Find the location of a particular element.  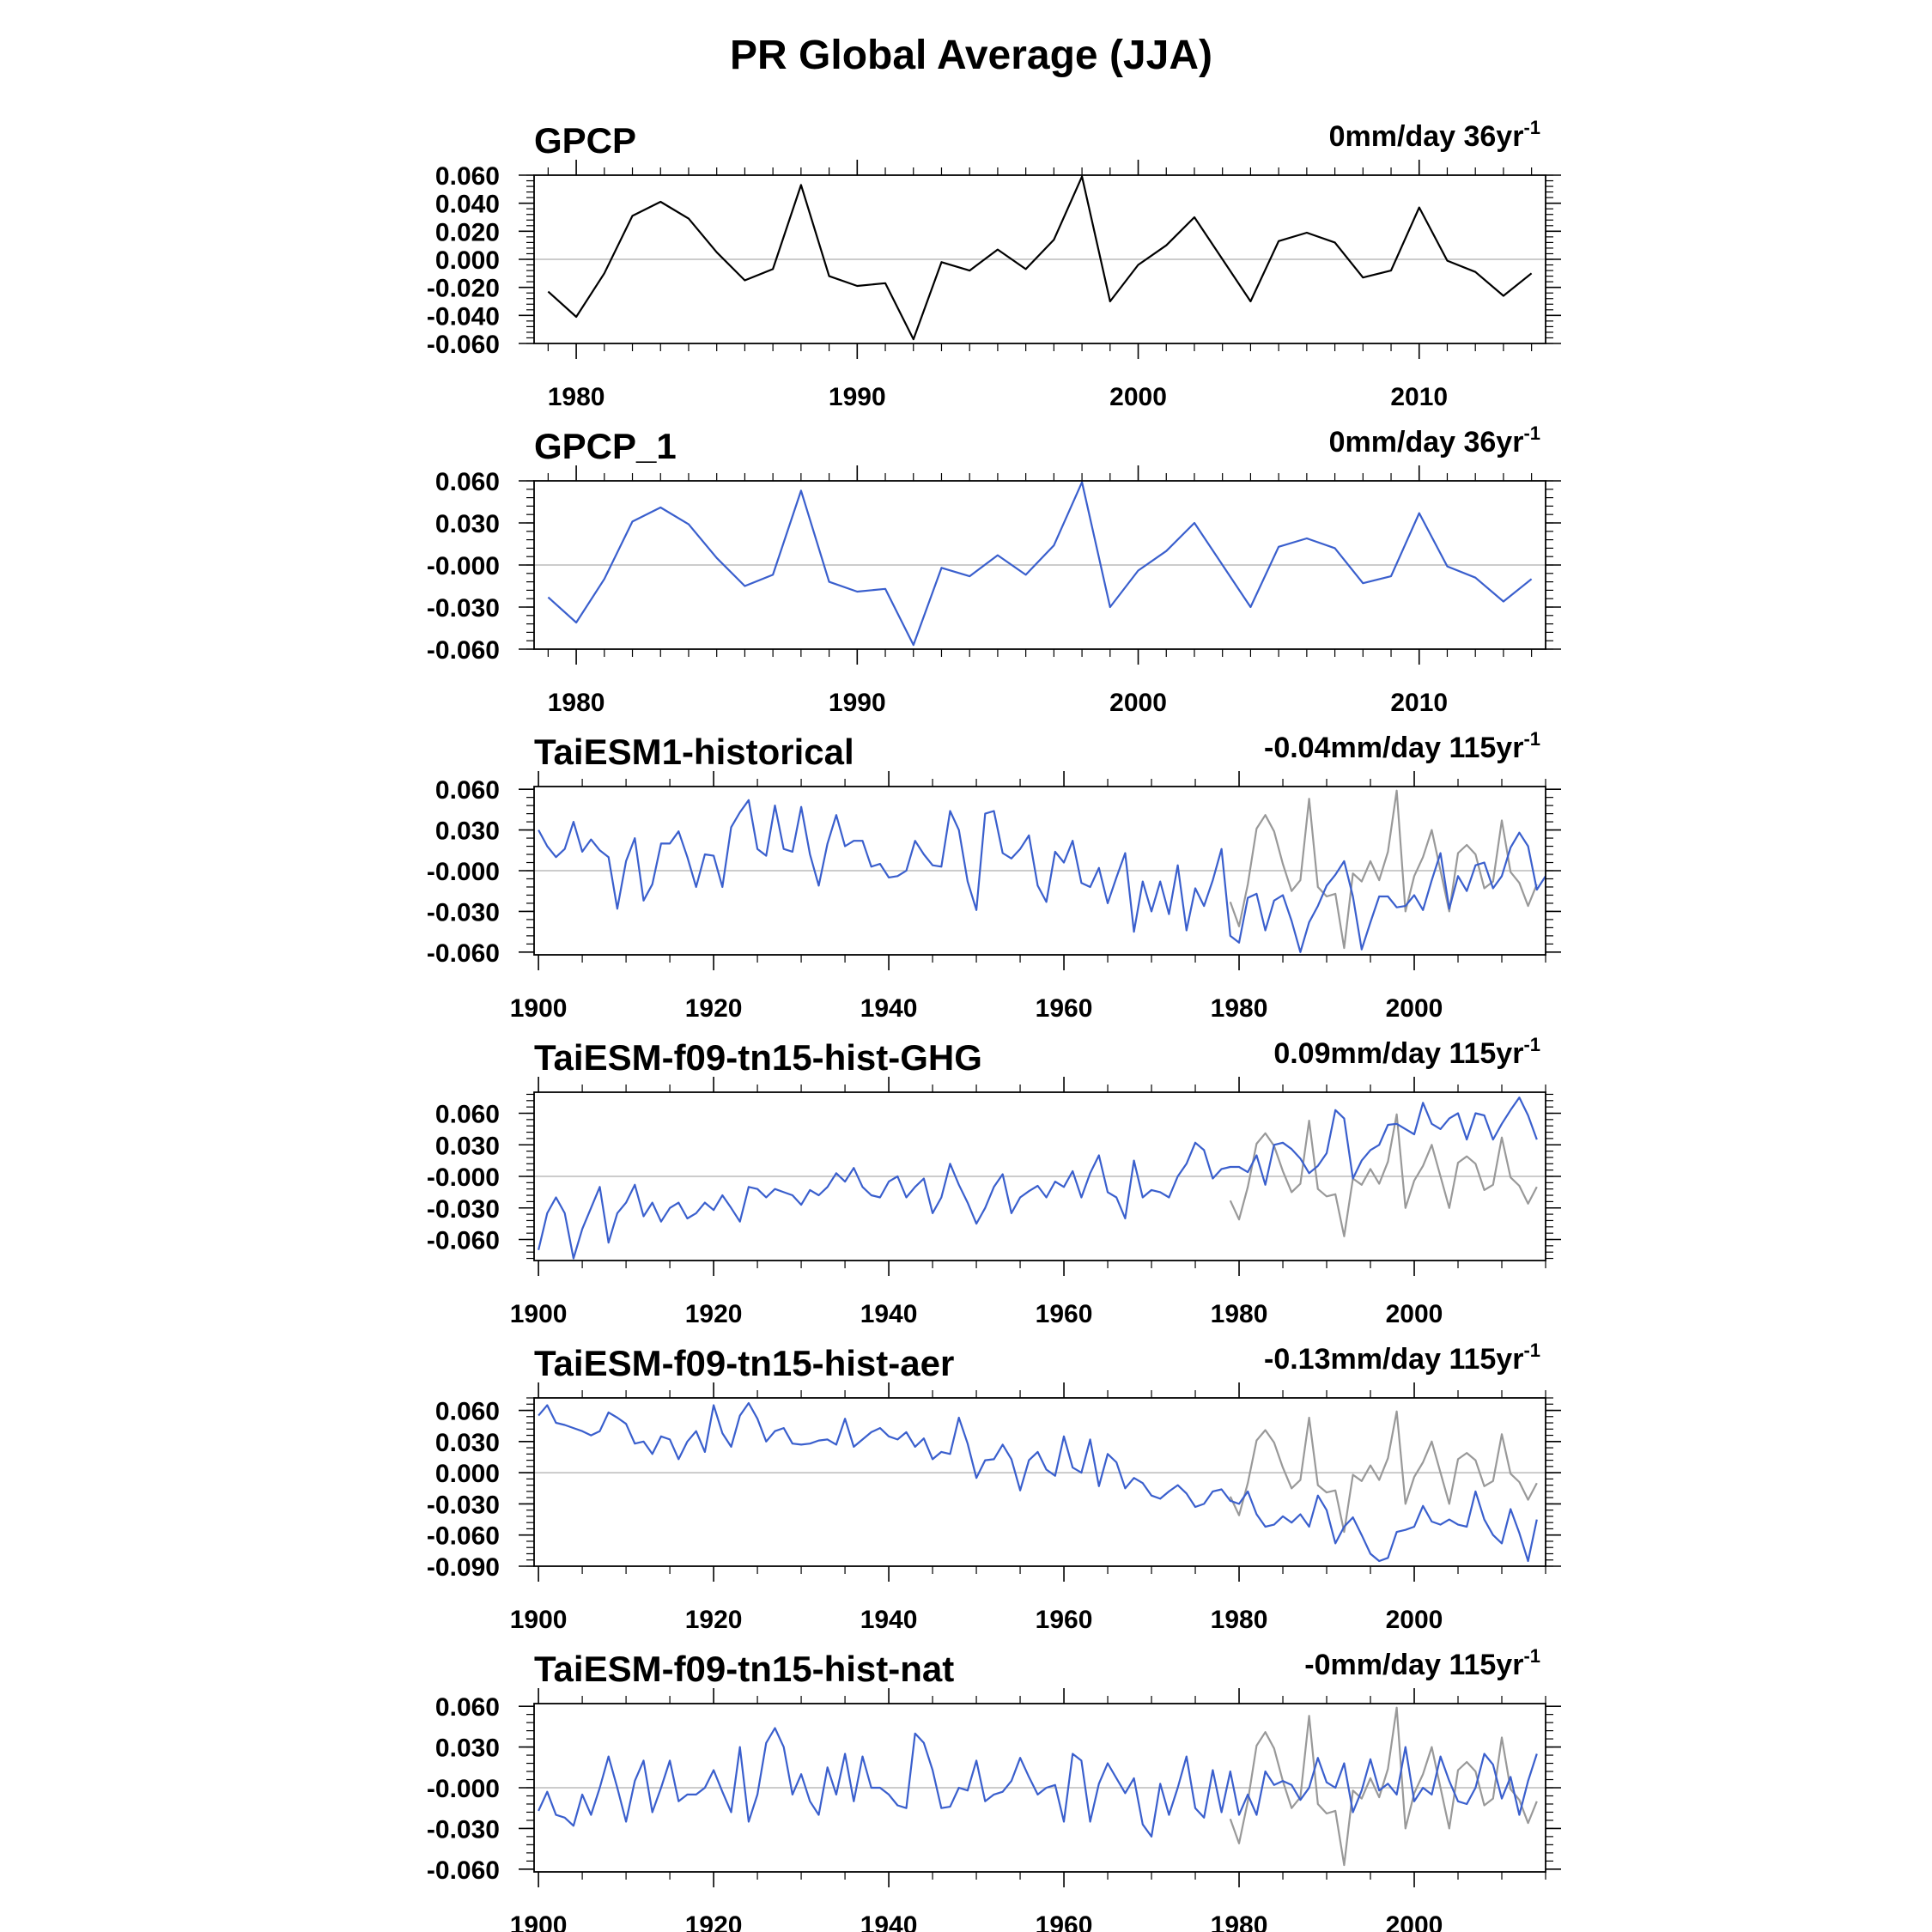

y-tick-label: -0.020 is located at coordinates (463, 289).